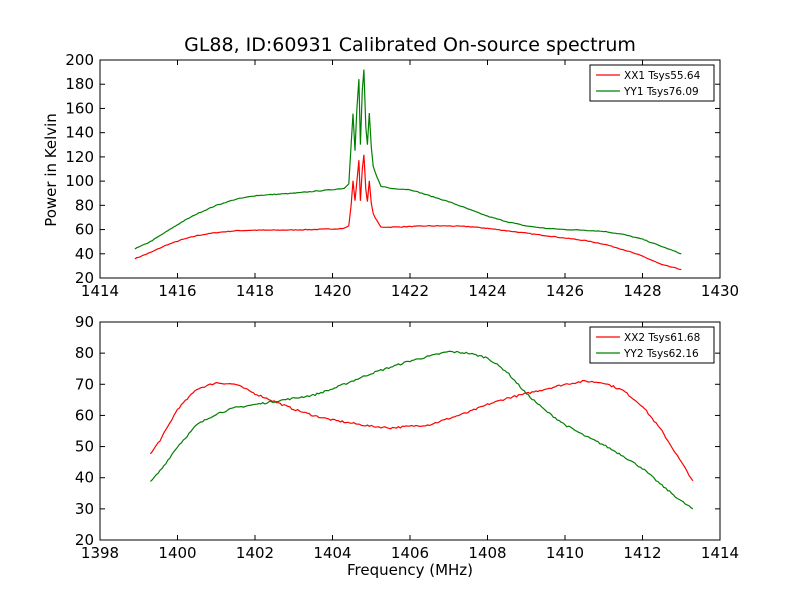  I want to click on bottom-y-tick-label: 70, so click(84, 384).